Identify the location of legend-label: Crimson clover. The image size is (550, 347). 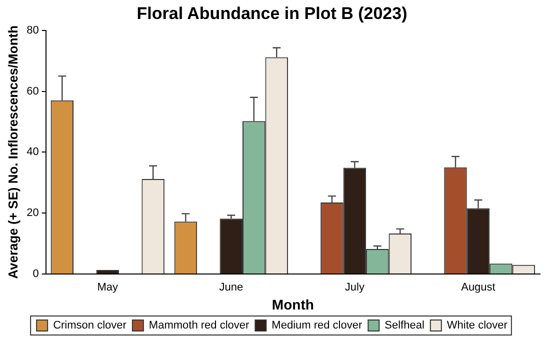
(90, 326).